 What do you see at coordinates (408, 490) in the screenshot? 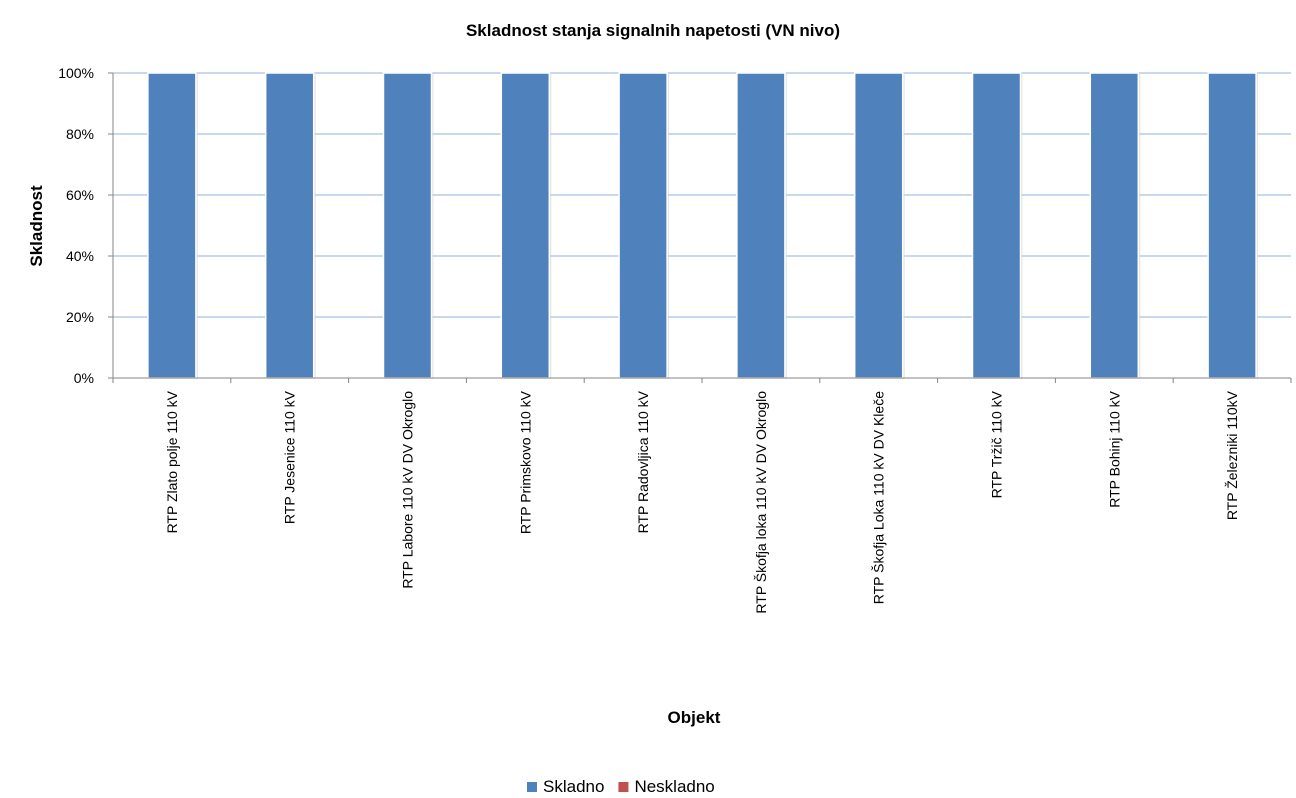
I see `x-tick-label: RTP Labore 110 kV DV Okroglo` at bounding box center [408, 490].